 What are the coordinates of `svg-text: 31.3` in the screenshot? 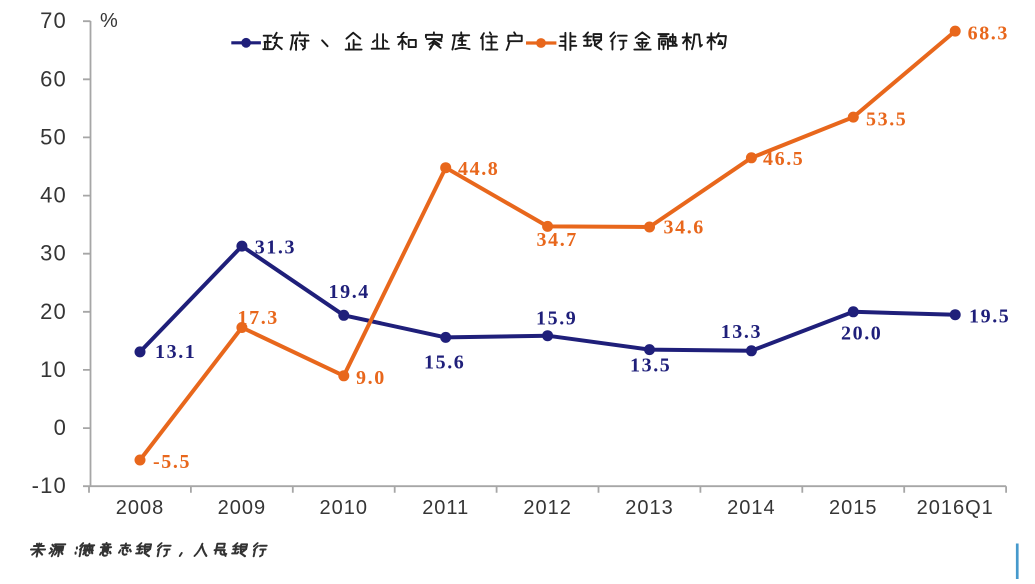 It's located at (275, 248).